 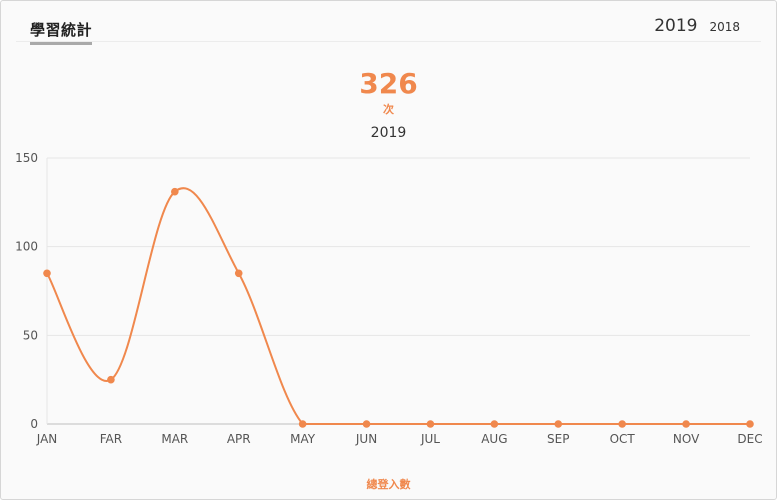 What do you see at coordinates (430, 439) in the screenshot?
I see `x-tick-label-jul: JUL` at bounding box center [430, 439].